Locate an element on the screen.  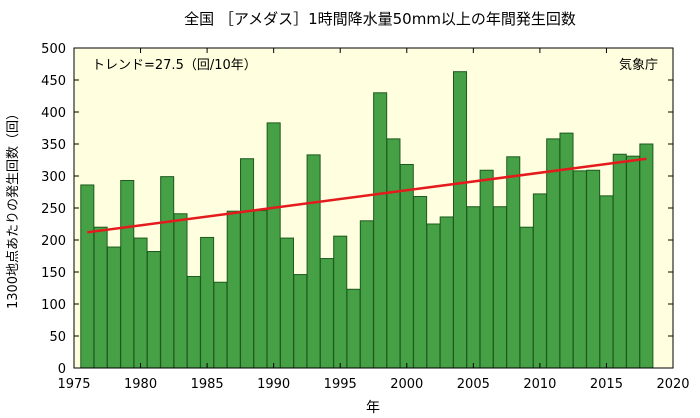
bar-2009 is located at coordinates (526, 297).